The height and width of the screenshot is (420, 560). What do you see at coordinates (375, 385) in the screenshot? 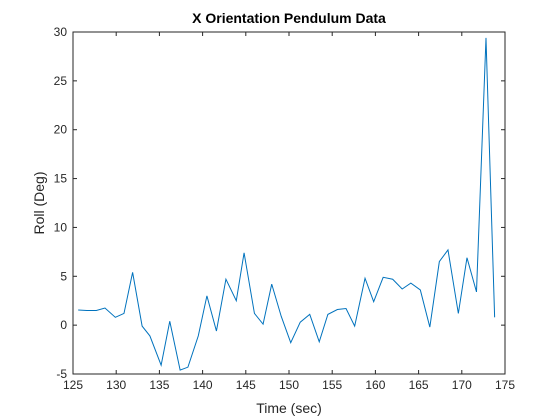
I see `x-tick-label: 160` at bounding box center [375, 385].